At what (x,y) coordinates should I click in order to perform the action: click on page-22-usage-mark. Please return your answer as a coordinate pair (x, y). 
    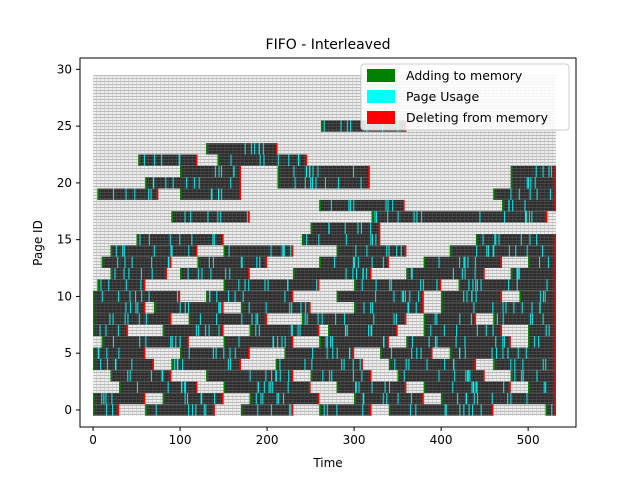
    Looking at the image, I should click on (264, 160).